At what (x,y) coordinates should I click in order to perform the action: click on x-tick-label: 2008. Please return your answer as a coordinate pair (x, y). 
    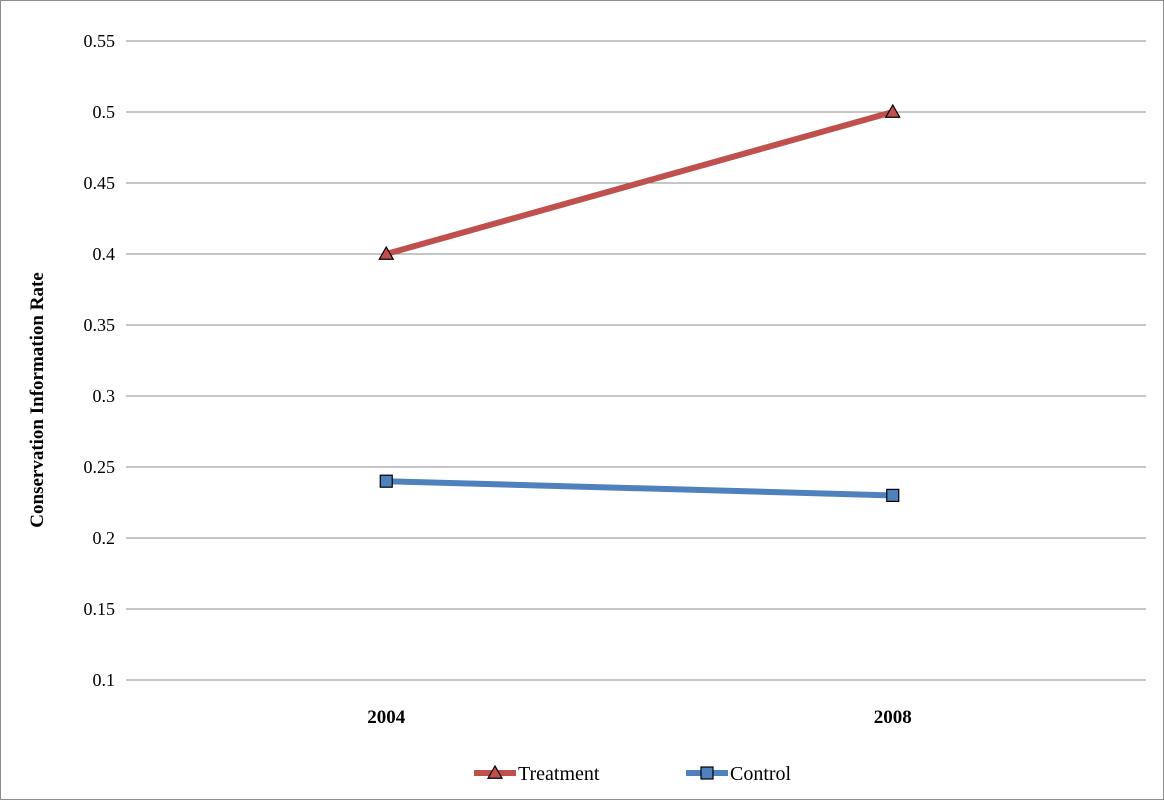
    Looking at the image, I should click on (893, 717).